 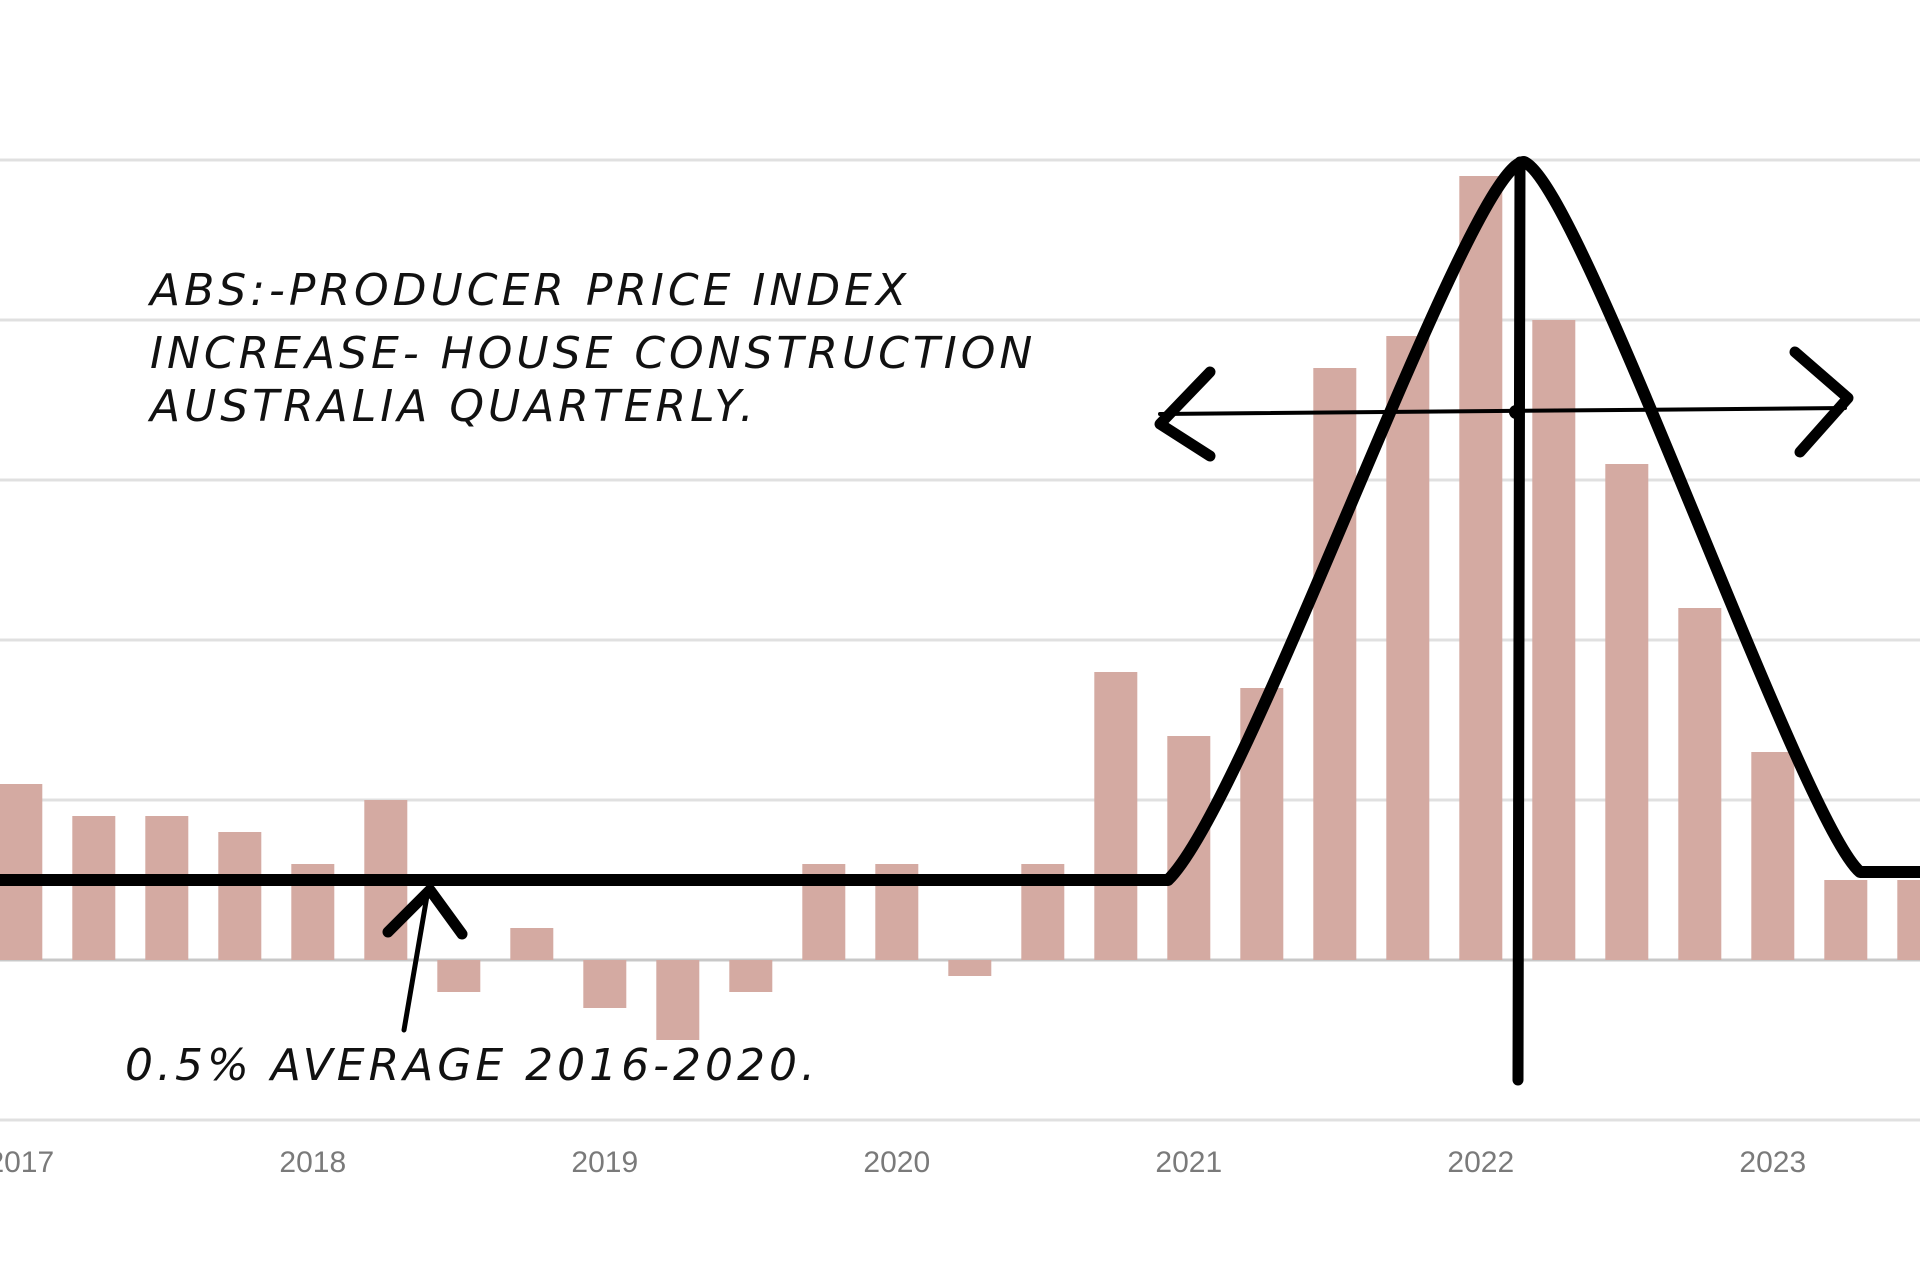 What do you see at coordinates (1516, 412) in the screenshot?
I see `arrow-center` at bounding box center [1516, 412].